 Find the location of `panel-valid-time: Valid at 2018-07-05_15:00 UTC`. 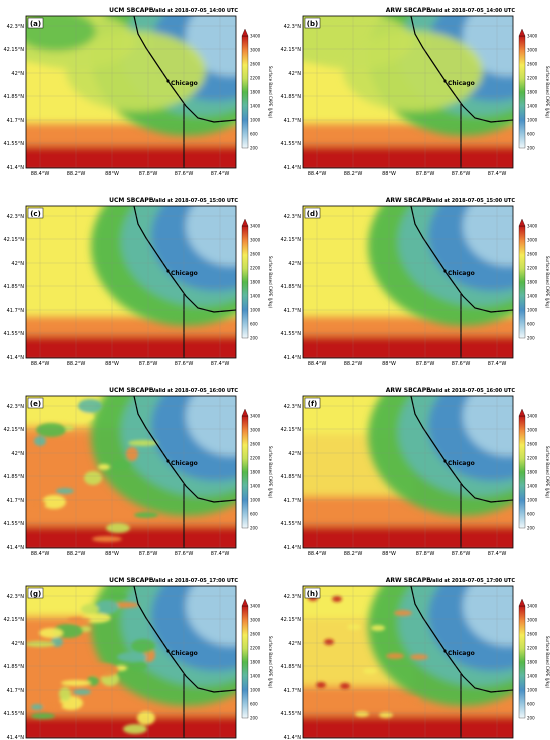

panel-valid-time: Valid at 2018-07-05_15:00 UTC is located at coordinates (471, 201).